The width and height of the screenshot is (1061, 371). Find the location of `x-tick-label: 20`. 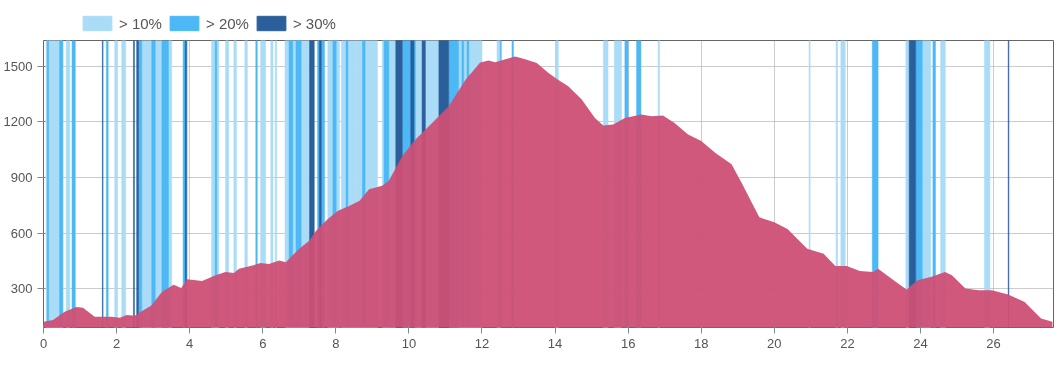

x-tick-label: 20 is located at coordinates (774, 343).